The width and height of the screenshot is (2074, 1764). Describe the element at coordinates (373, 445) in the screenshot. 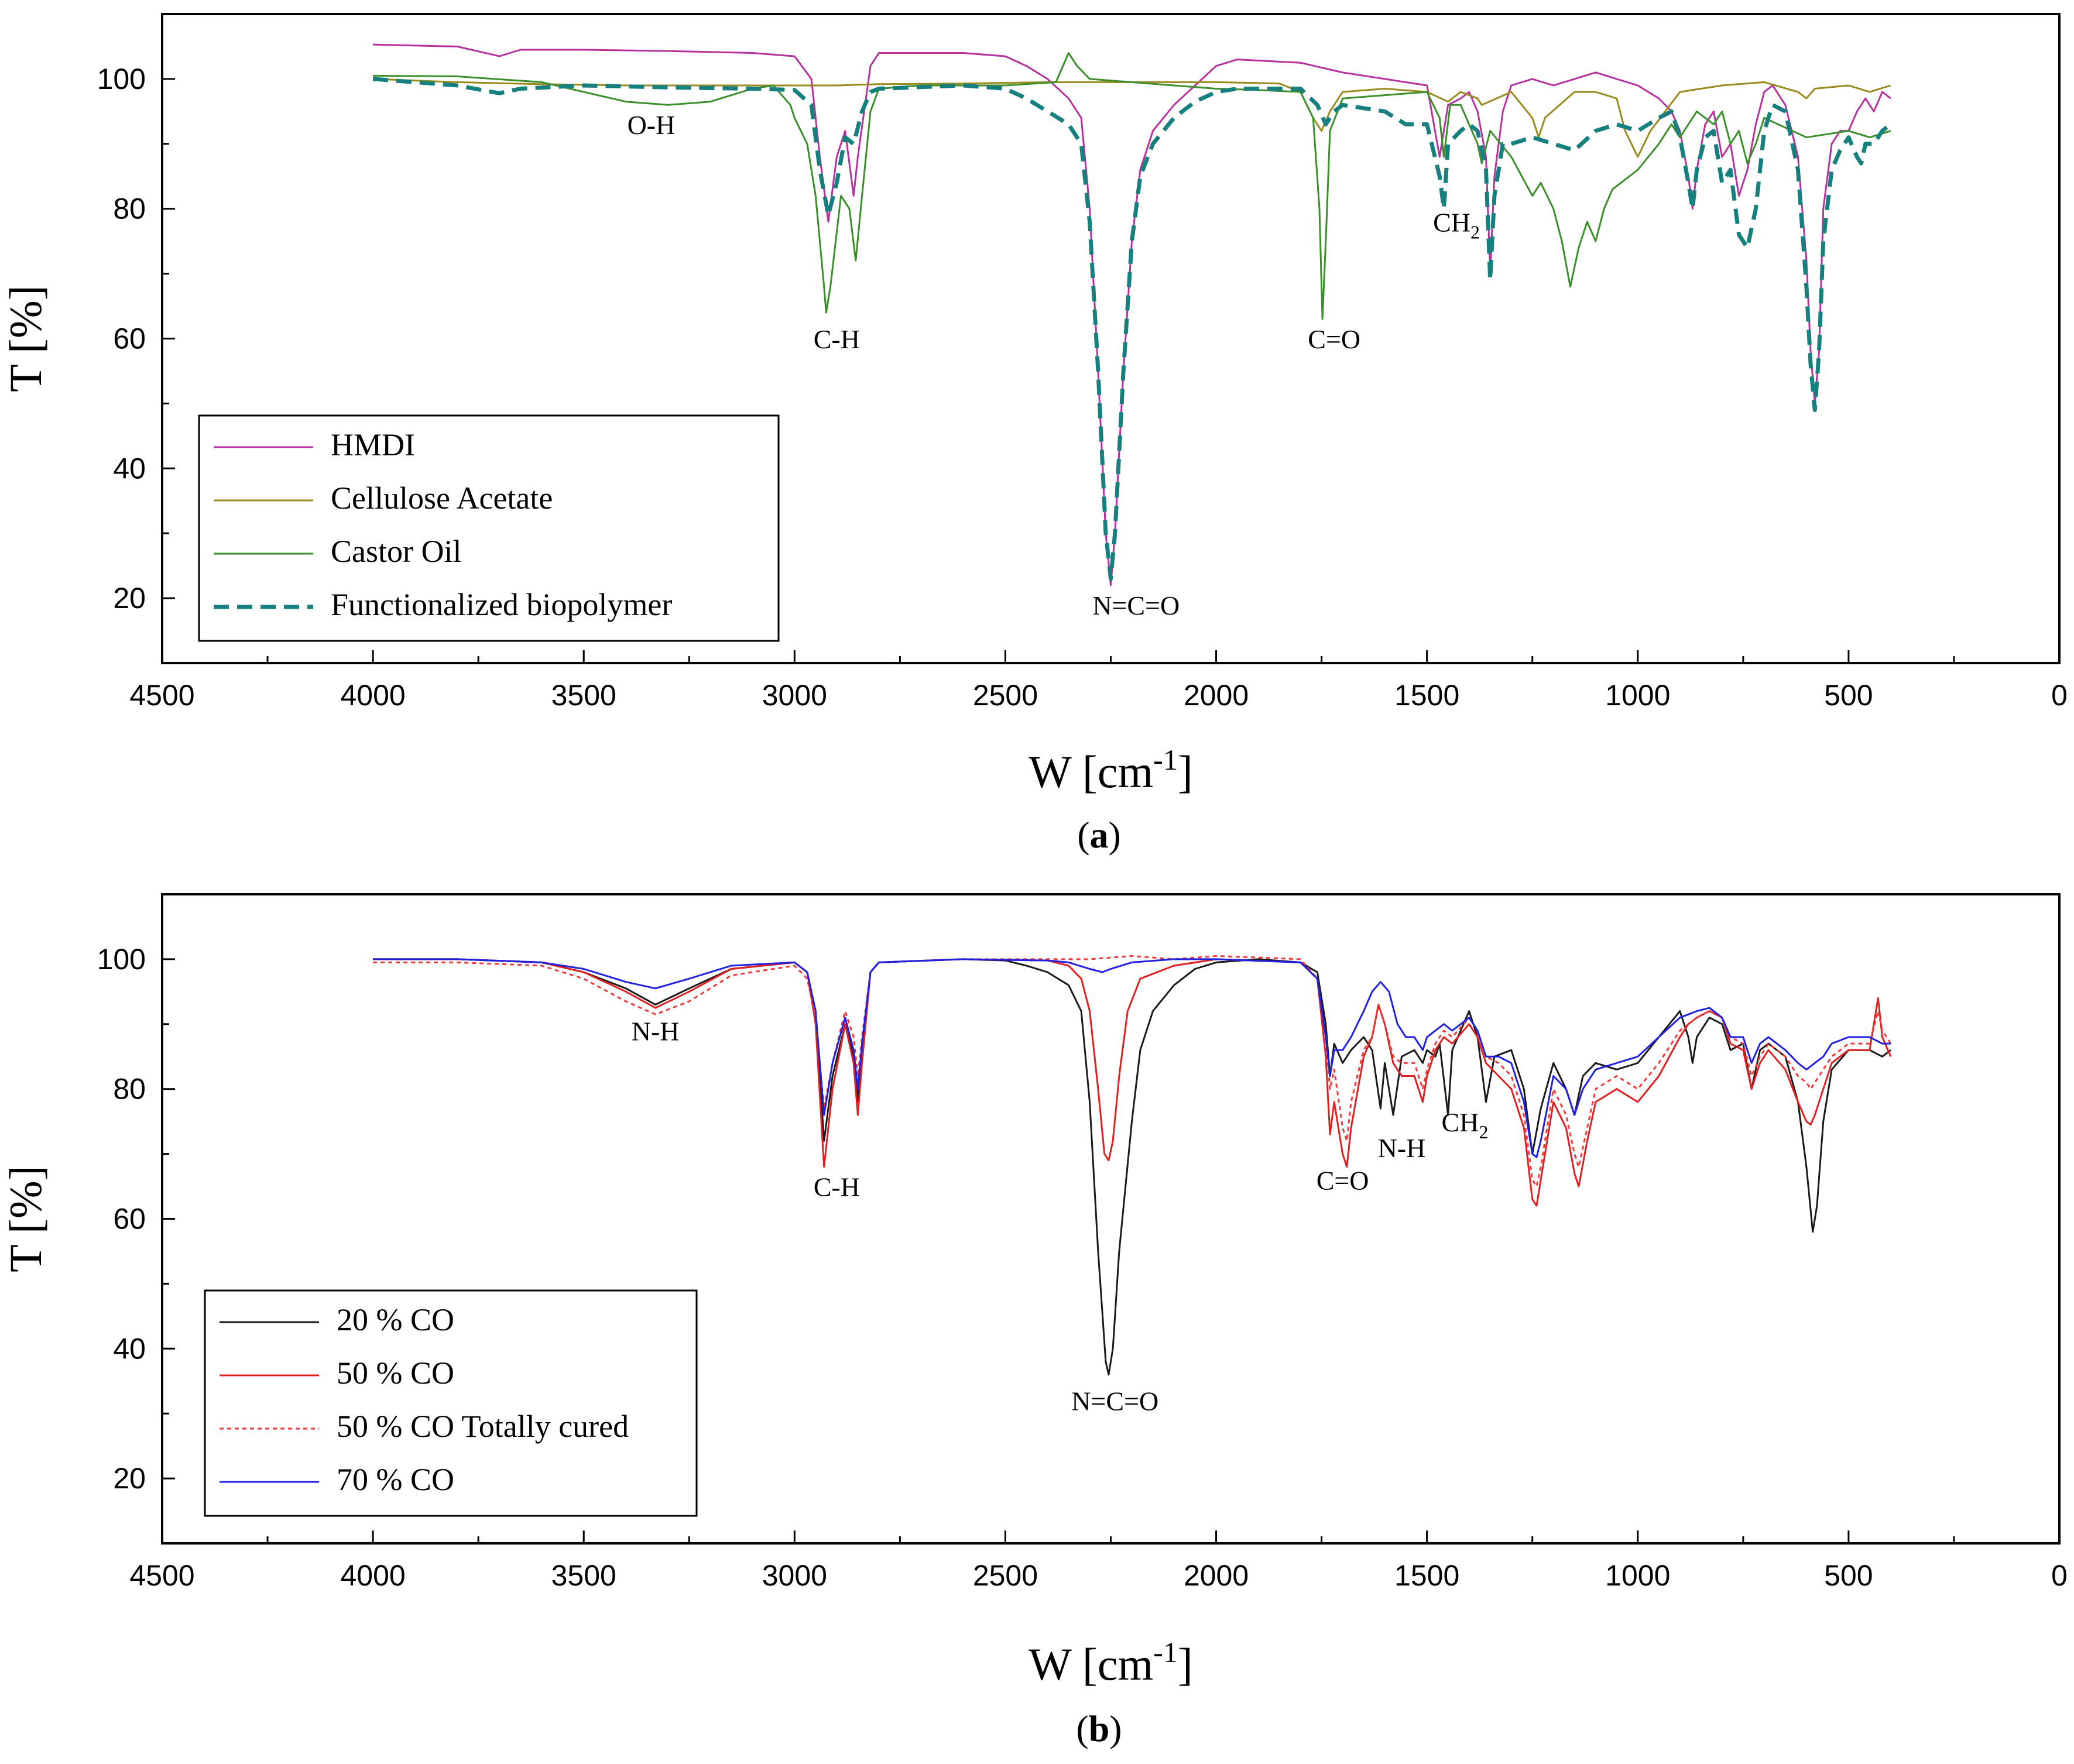

I see `legend-label-1: HMDI` at that location.